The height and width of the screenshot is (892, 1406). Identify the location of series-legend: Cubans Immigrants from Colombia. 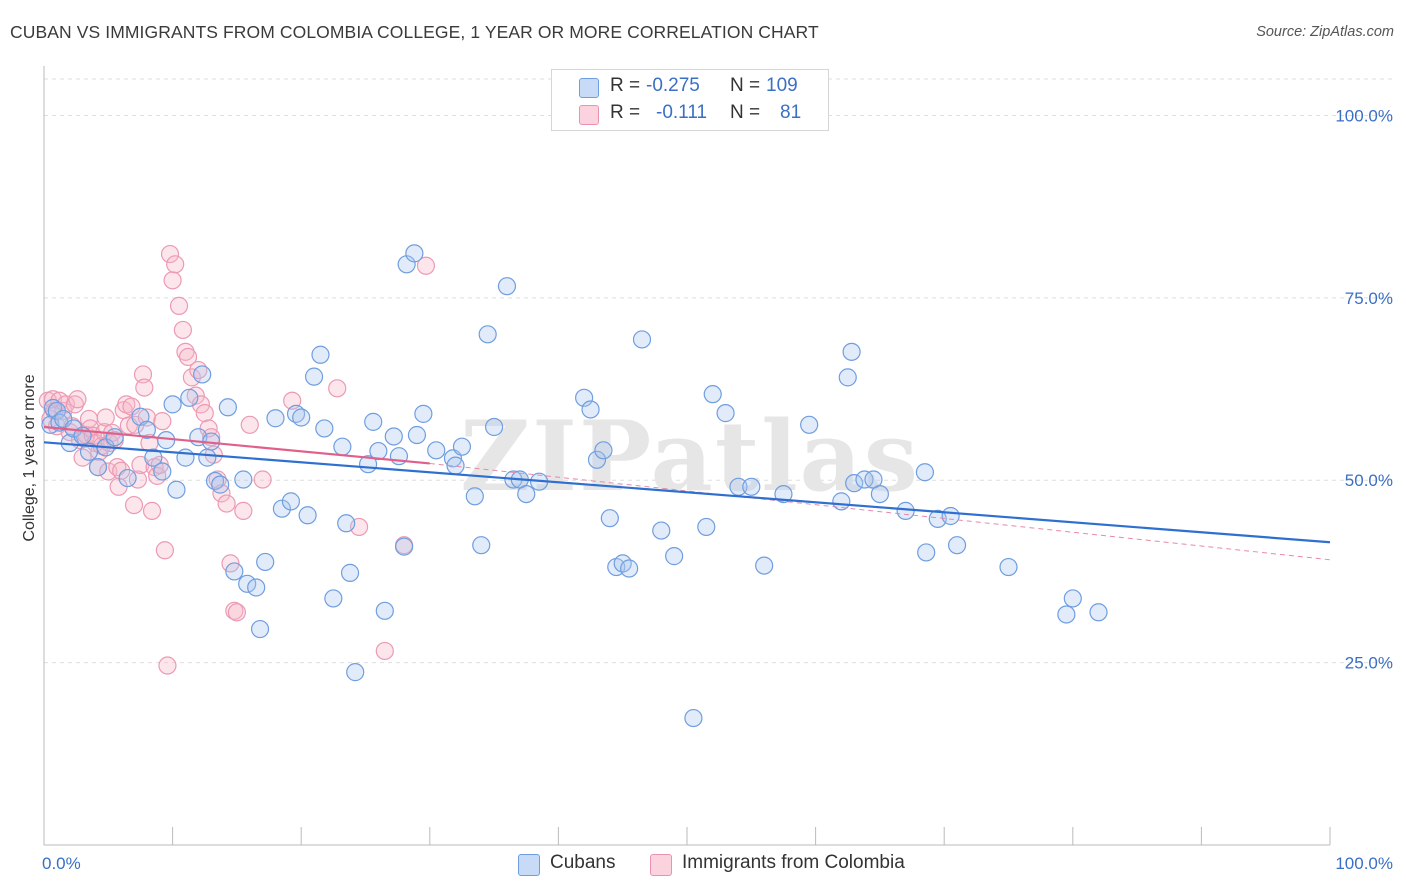
(703, 865).